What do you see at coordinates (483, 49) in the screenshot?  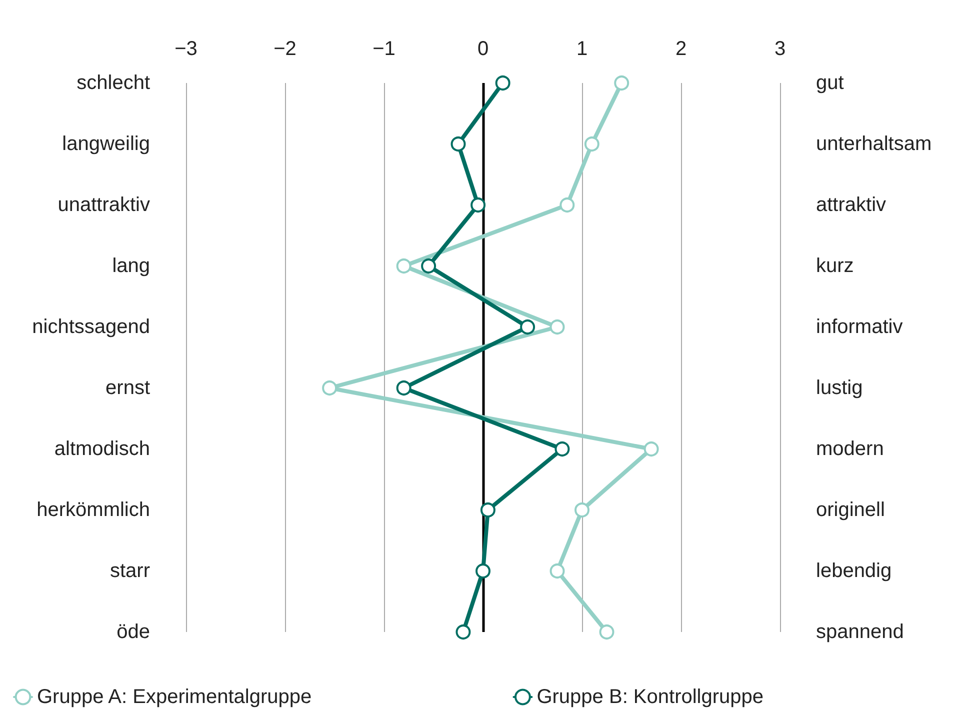 I see `x-tick-label: 0` at bounding box center [483, 49].